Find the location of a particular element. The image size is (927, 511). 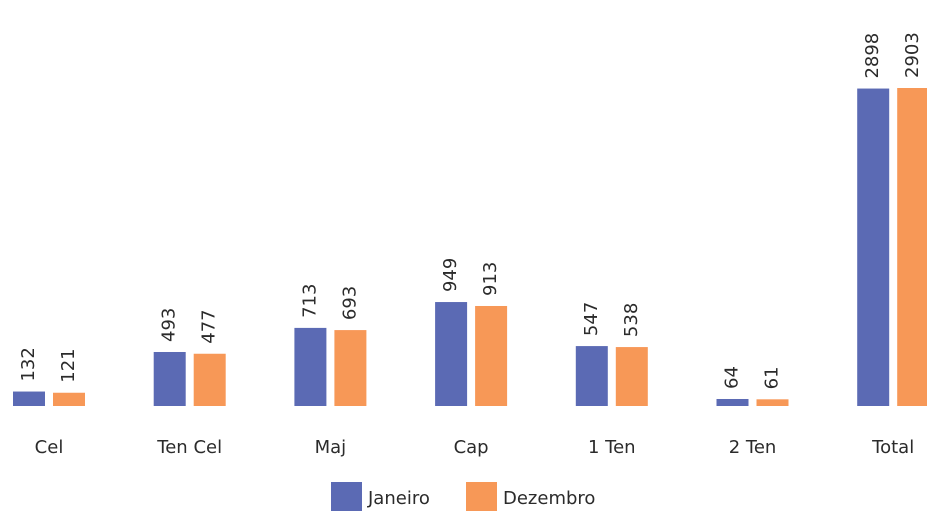

data-label: 121 is located at coordinates (68, 365).